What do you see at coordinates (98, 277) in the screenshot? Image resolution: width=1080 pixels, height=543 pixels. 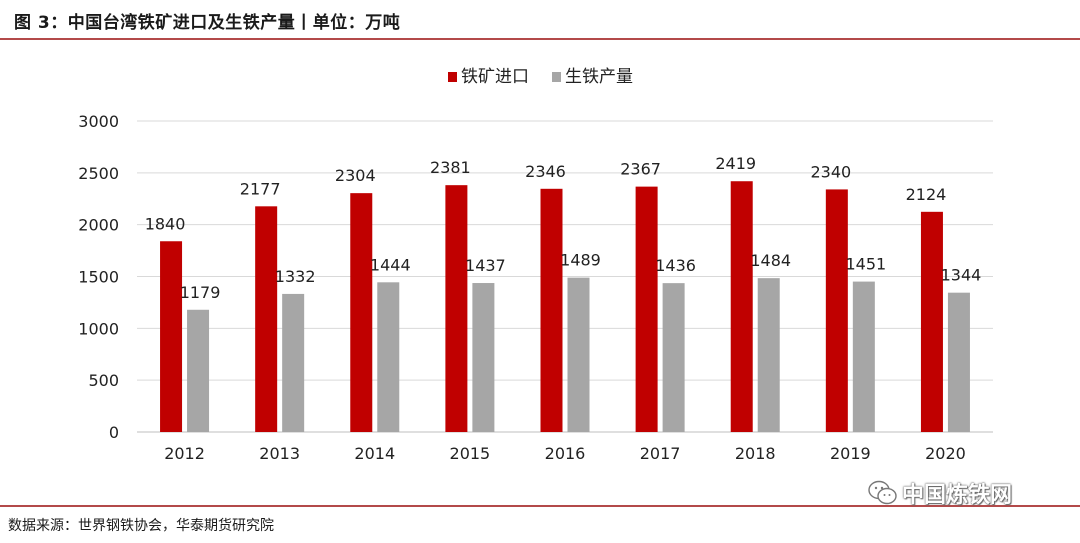 I see `y-tick-label: 1500` at bounding box center [98, 277].